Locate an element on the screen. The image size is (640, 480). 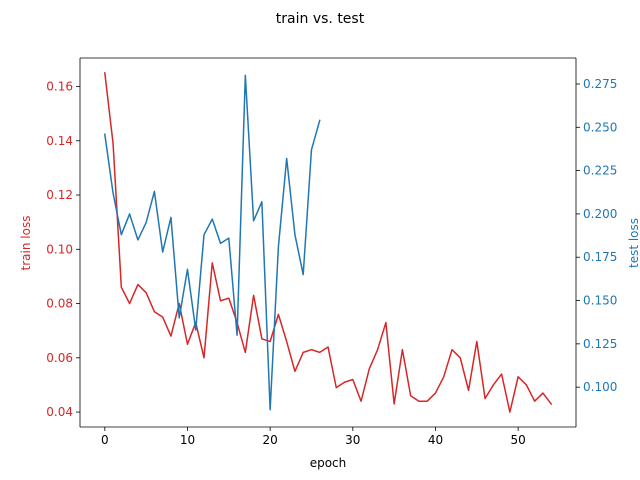
x-tick-label: 10 is located at coordinates (187, 440).